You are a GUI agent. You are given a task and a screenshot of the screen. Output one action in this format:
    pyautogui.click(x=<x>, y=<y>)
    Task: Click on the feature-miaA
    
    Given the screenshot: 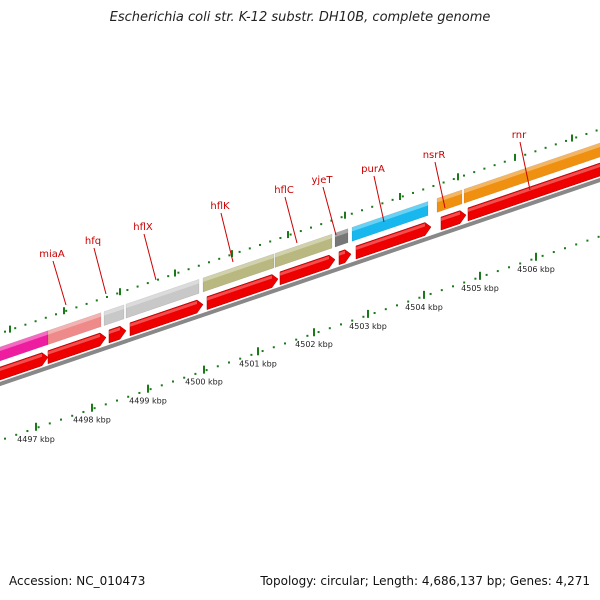 What is the action you would take?
    pyautogui.click(x=74, y=329)
    